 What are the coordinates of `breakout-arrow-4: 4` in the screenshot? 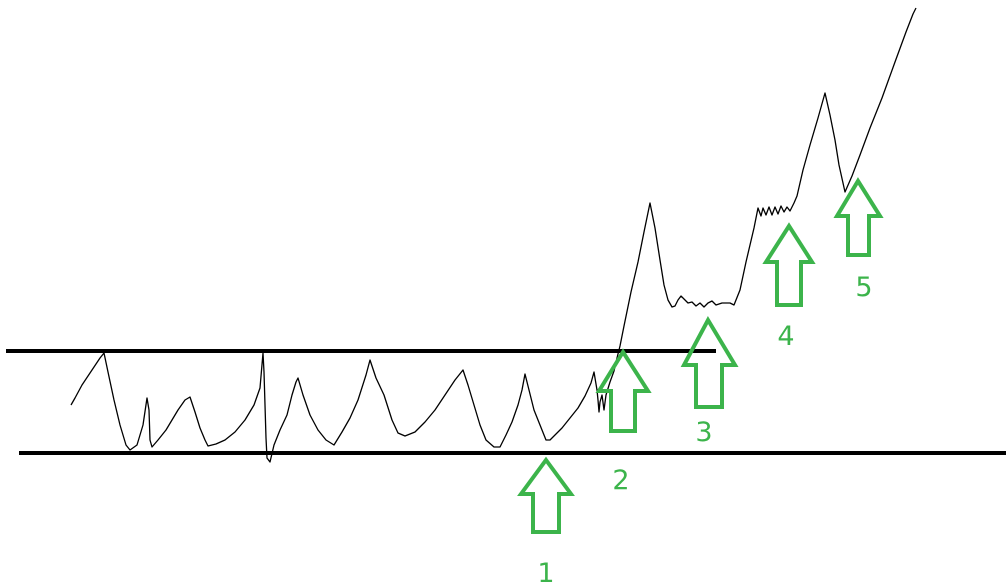 It's located at (789, 287).